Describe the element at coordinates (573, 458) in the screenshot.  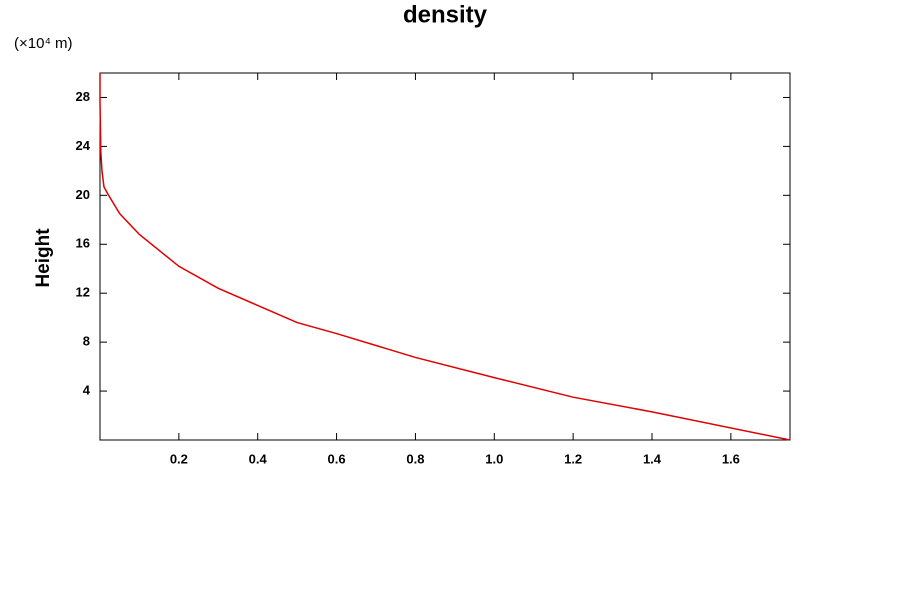
I see `x-tick-label: 1.2` at that location.